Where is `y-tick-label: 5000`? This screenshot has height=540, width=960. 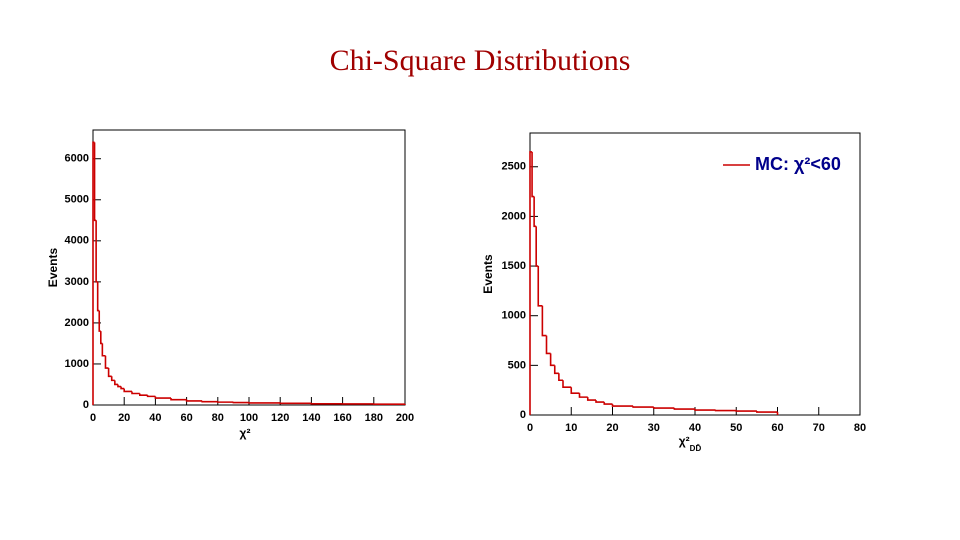 y-tick-label: 5000 is located at coordinates (77, 200).